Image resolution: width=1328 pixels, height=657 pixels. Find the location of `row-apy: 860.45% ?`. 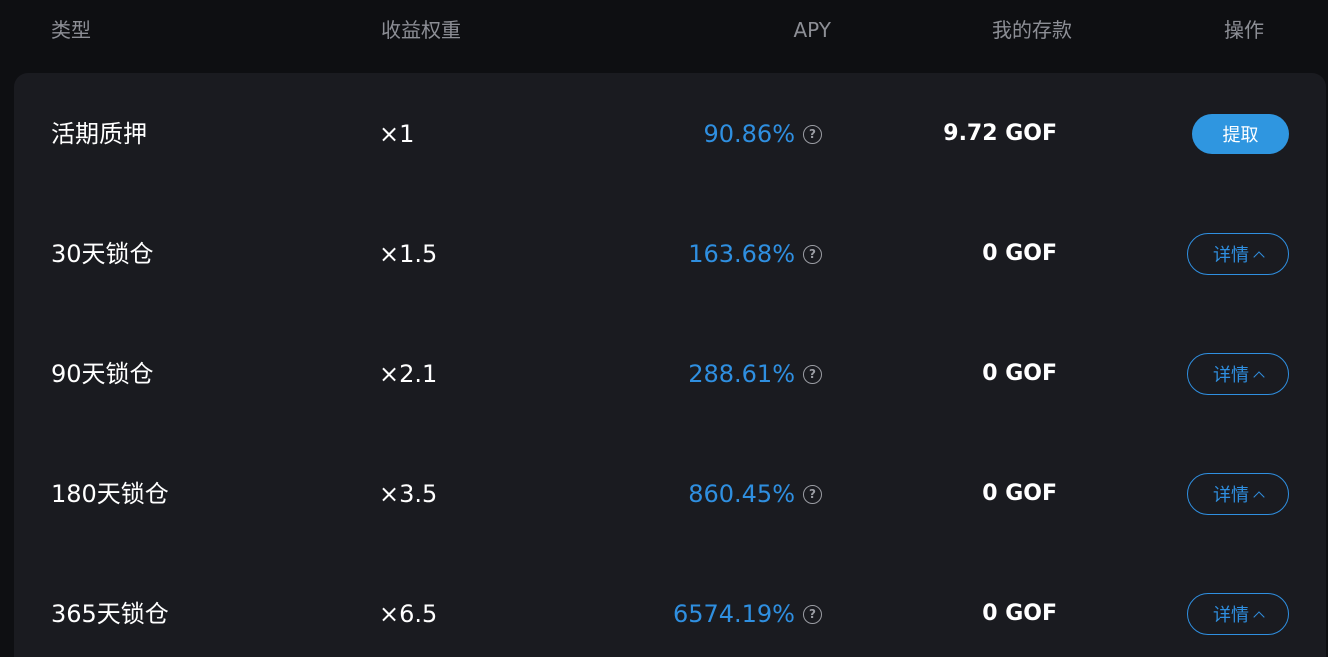

row-apy: 860.45% ? is located at coordinates (755, 494).